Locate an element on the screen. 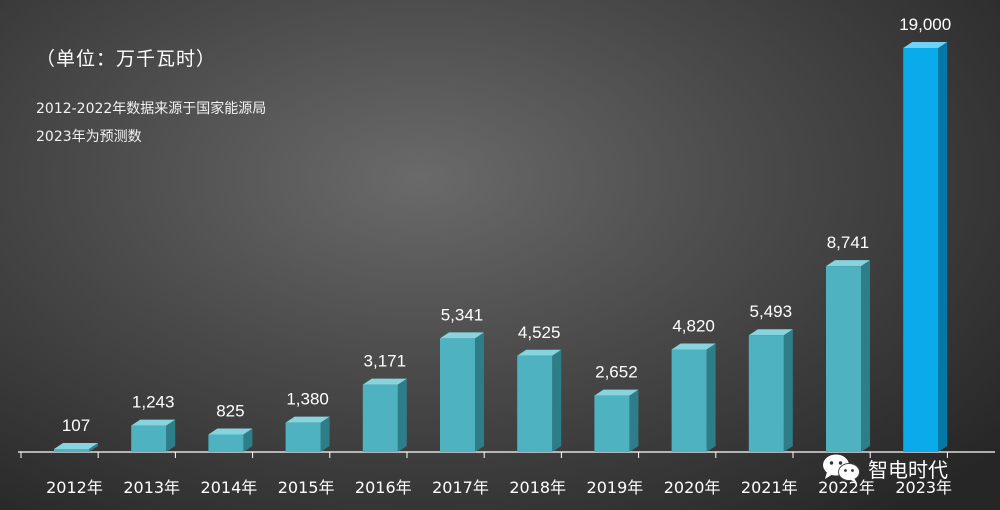 This screenshot has height=510, width=1000. bar-2013 is located at coordinates (153, 435).